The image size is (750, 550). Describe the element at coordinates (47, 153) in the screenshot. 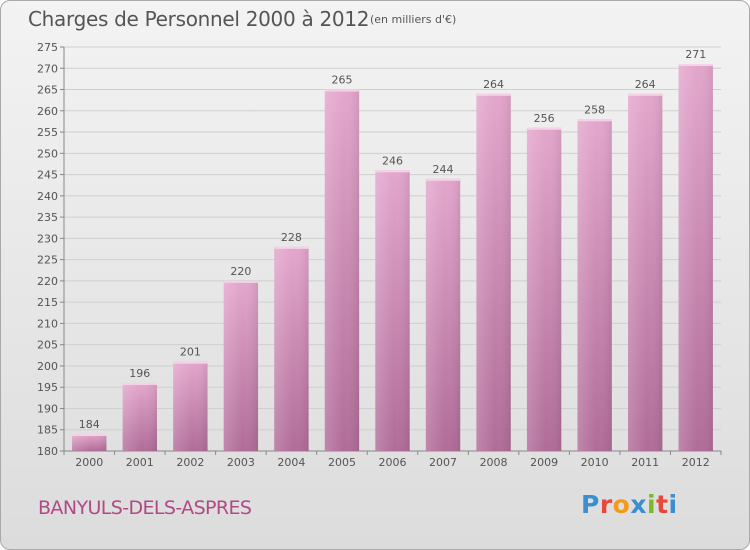

I see `y-tick-label: 250` at that location.